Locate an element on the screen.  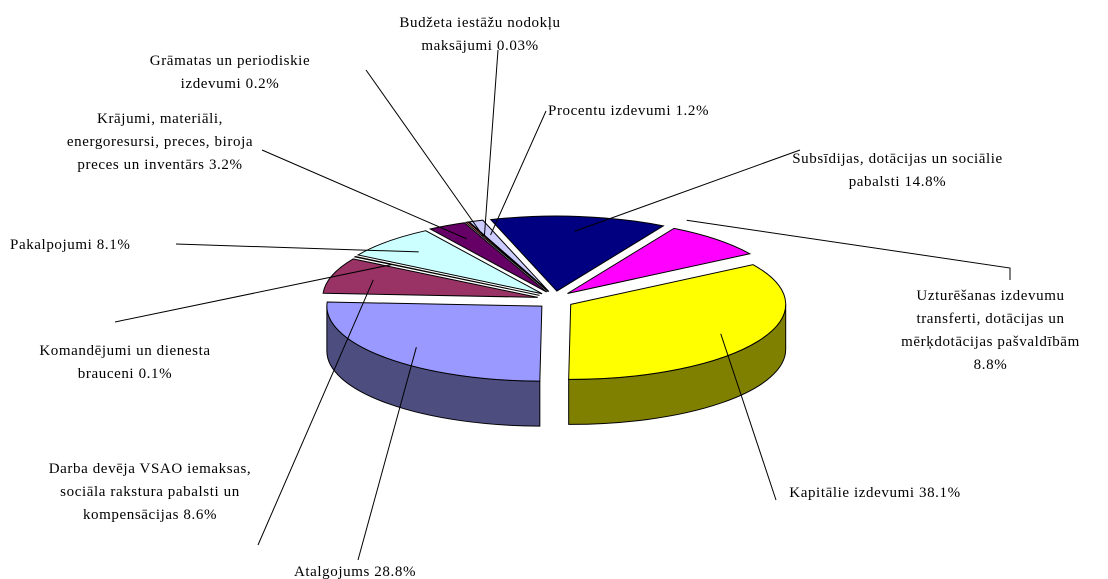
category-label: Komandējumi un dienesta brauceni is located at coordinates (125, 362).